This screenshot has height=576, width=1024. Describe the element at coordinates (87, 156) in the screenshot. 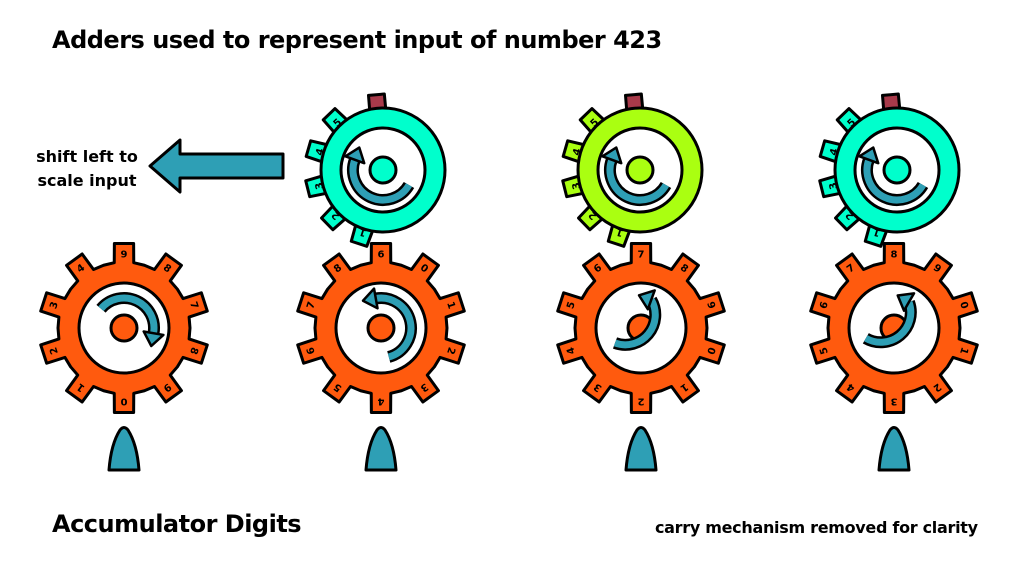

I see `shift-label-line-1: shift left to` at that location.